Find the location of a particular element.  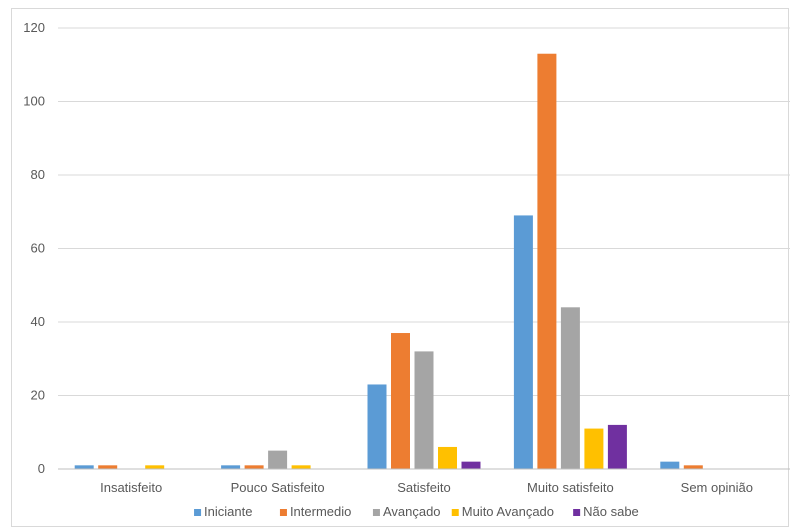

x-category-label: Sem opinião is located at coordinates (717, 487).